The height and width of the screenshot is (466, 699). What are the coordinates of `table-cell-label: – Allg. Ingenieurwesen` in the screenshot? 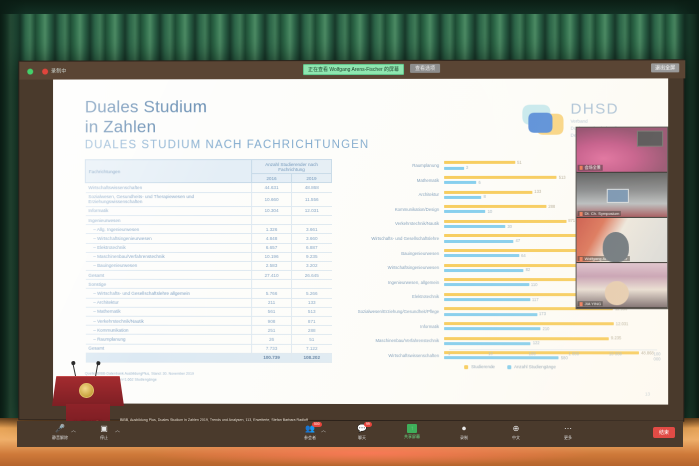 It's located at (168, 229).